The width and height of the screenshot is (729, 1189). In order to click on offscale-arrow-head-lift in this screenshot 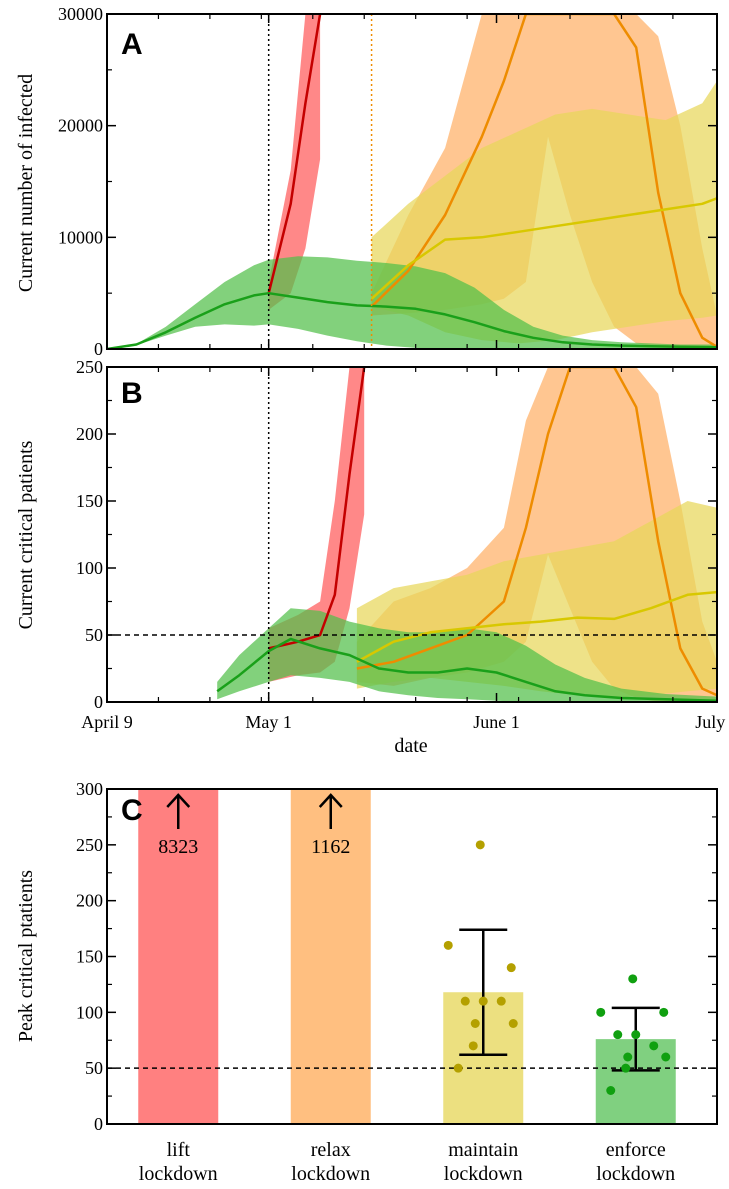, I will do `click(178, 800)`.